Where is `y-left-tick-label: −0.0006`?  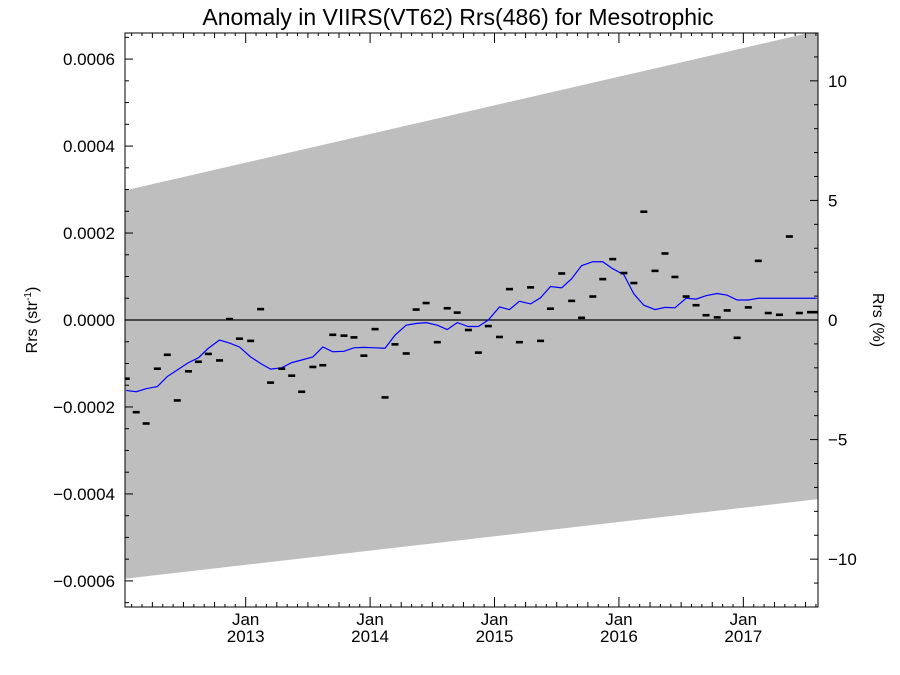
y-left-tick-label: −0.0006 is located at coordinates (84, 581).